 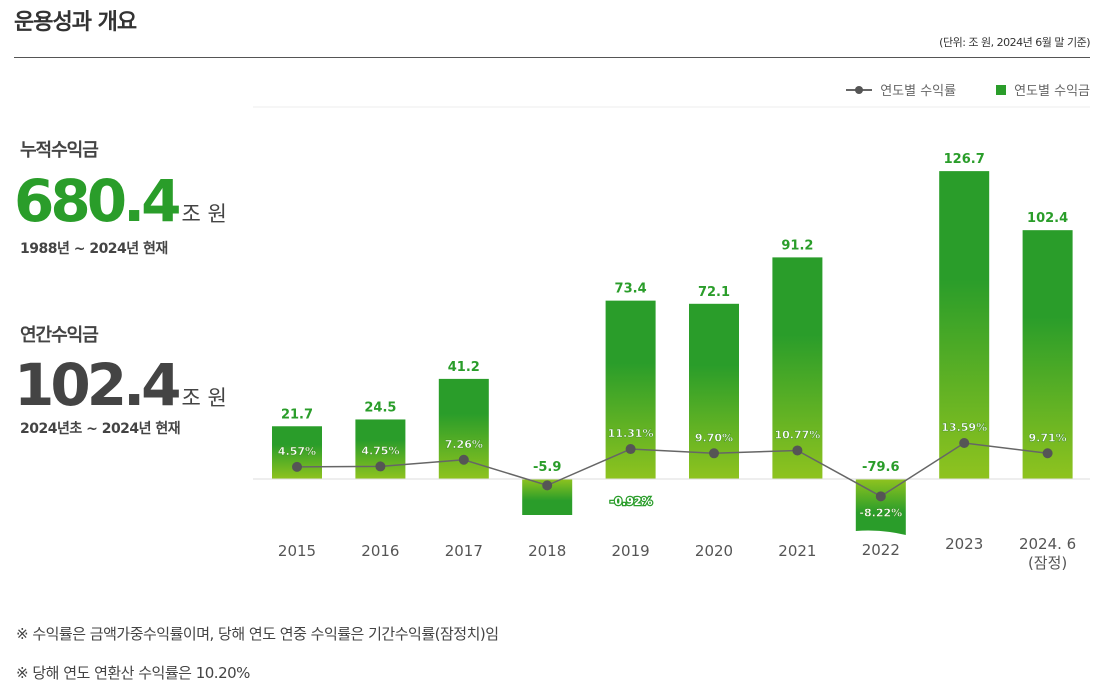 What do you see at coordinates (94, 249) in the screenshot?
I see `cumulative-period: 1988년 ~ 2024년 현재` at bounding box center [94, 249].